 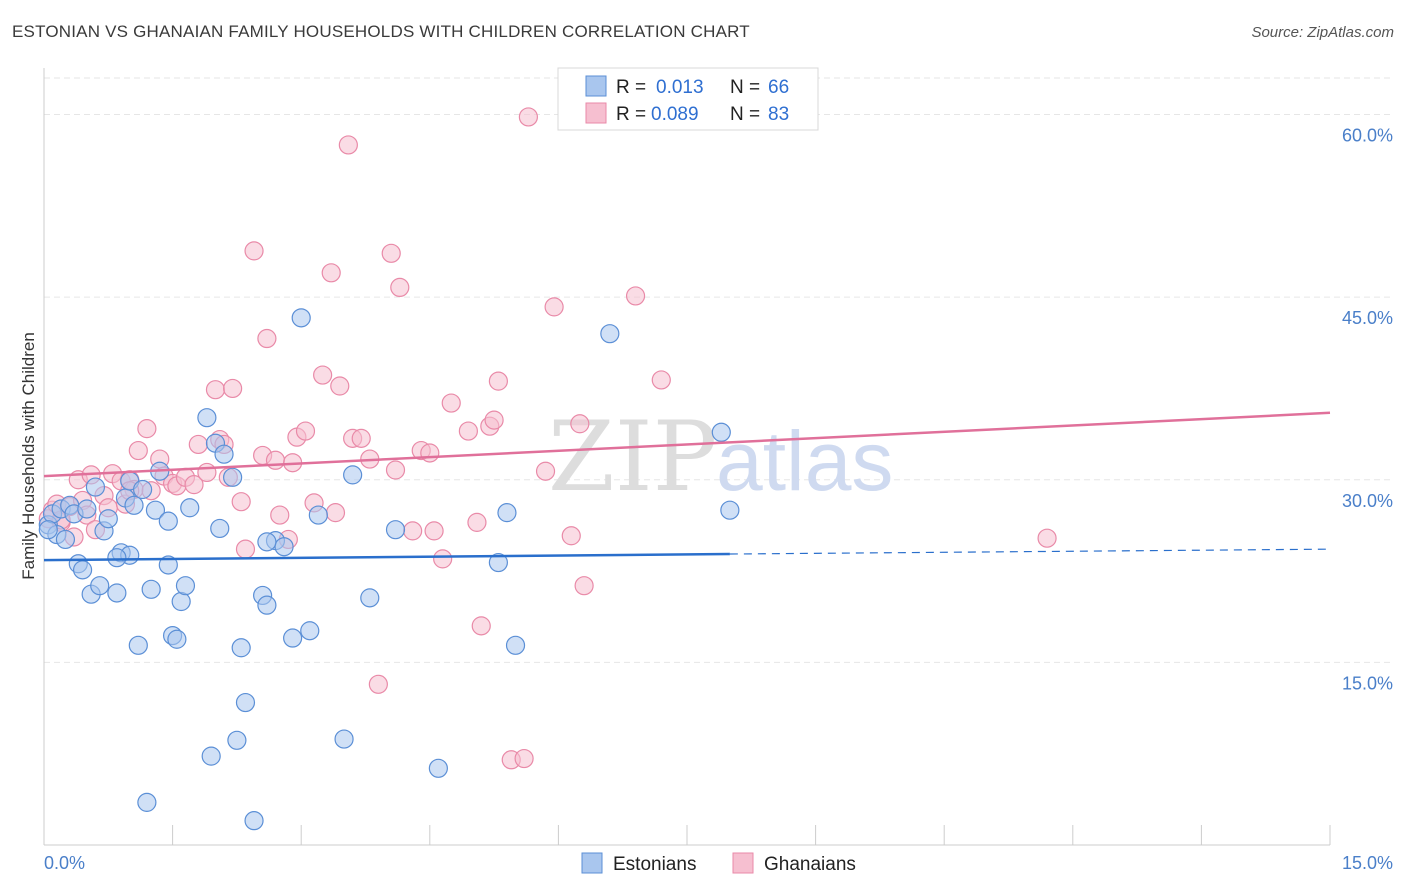 I want to click on legend-r-label-1: R =, so click(x=631, y=87).